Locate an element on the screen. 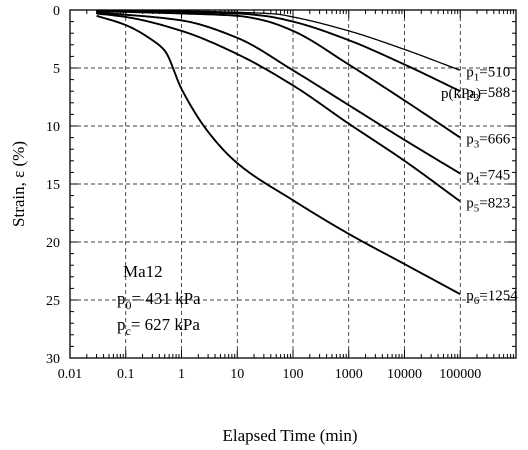 This screenshot has width=528, height=450. x-tick-label: 100000 is located at coordinates (460, 374).